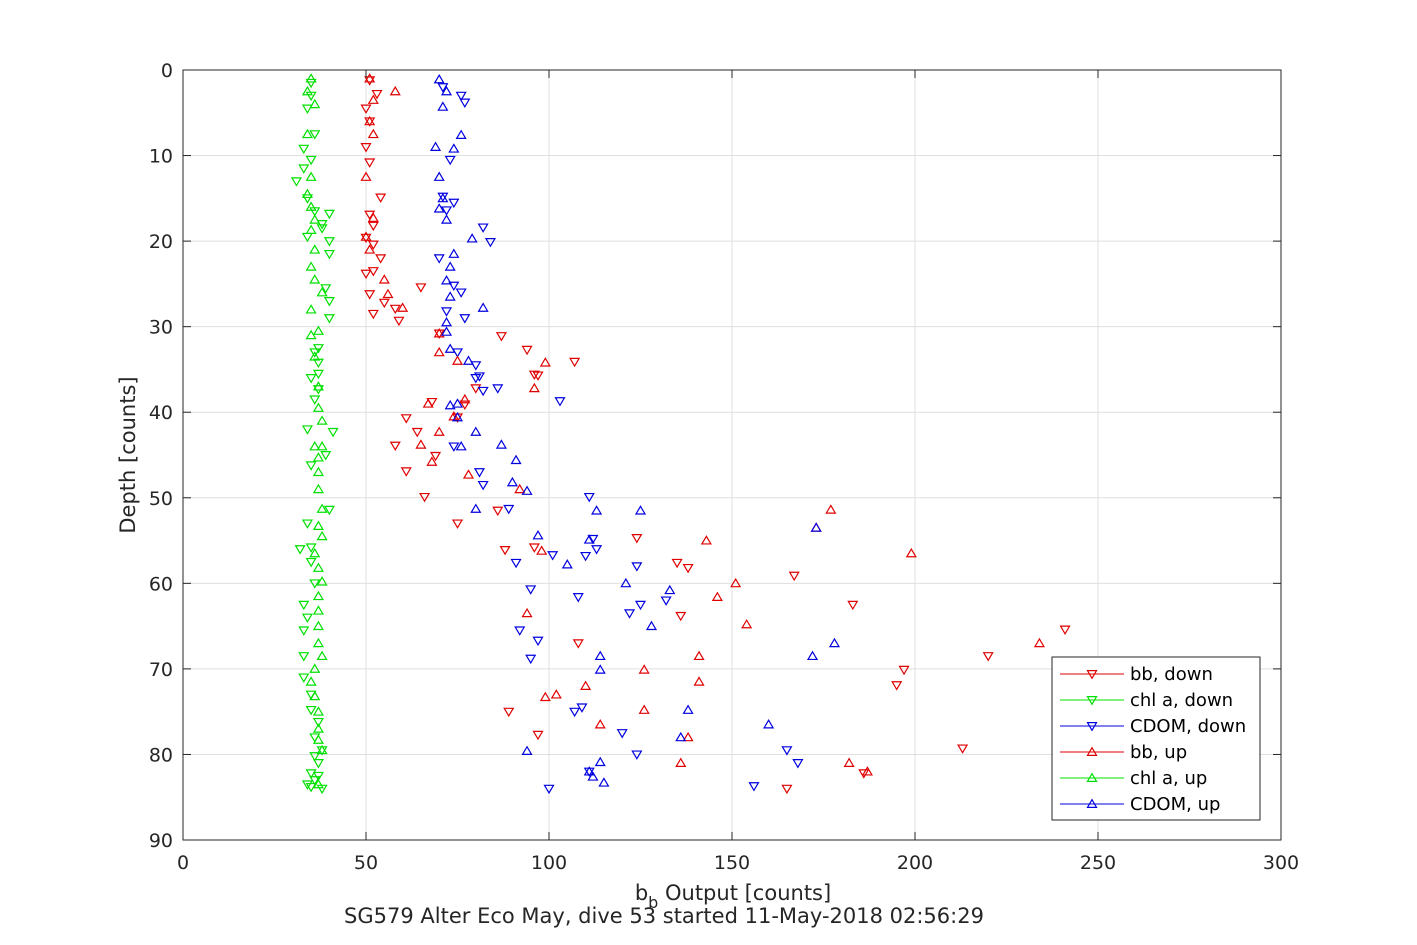 This screenshot has height=945, width=1417. What do you see at coordinates (733, 896) in the screenshot?
I see `x-axis-label: bb Output [counts]` at bounding box center [733, 896].